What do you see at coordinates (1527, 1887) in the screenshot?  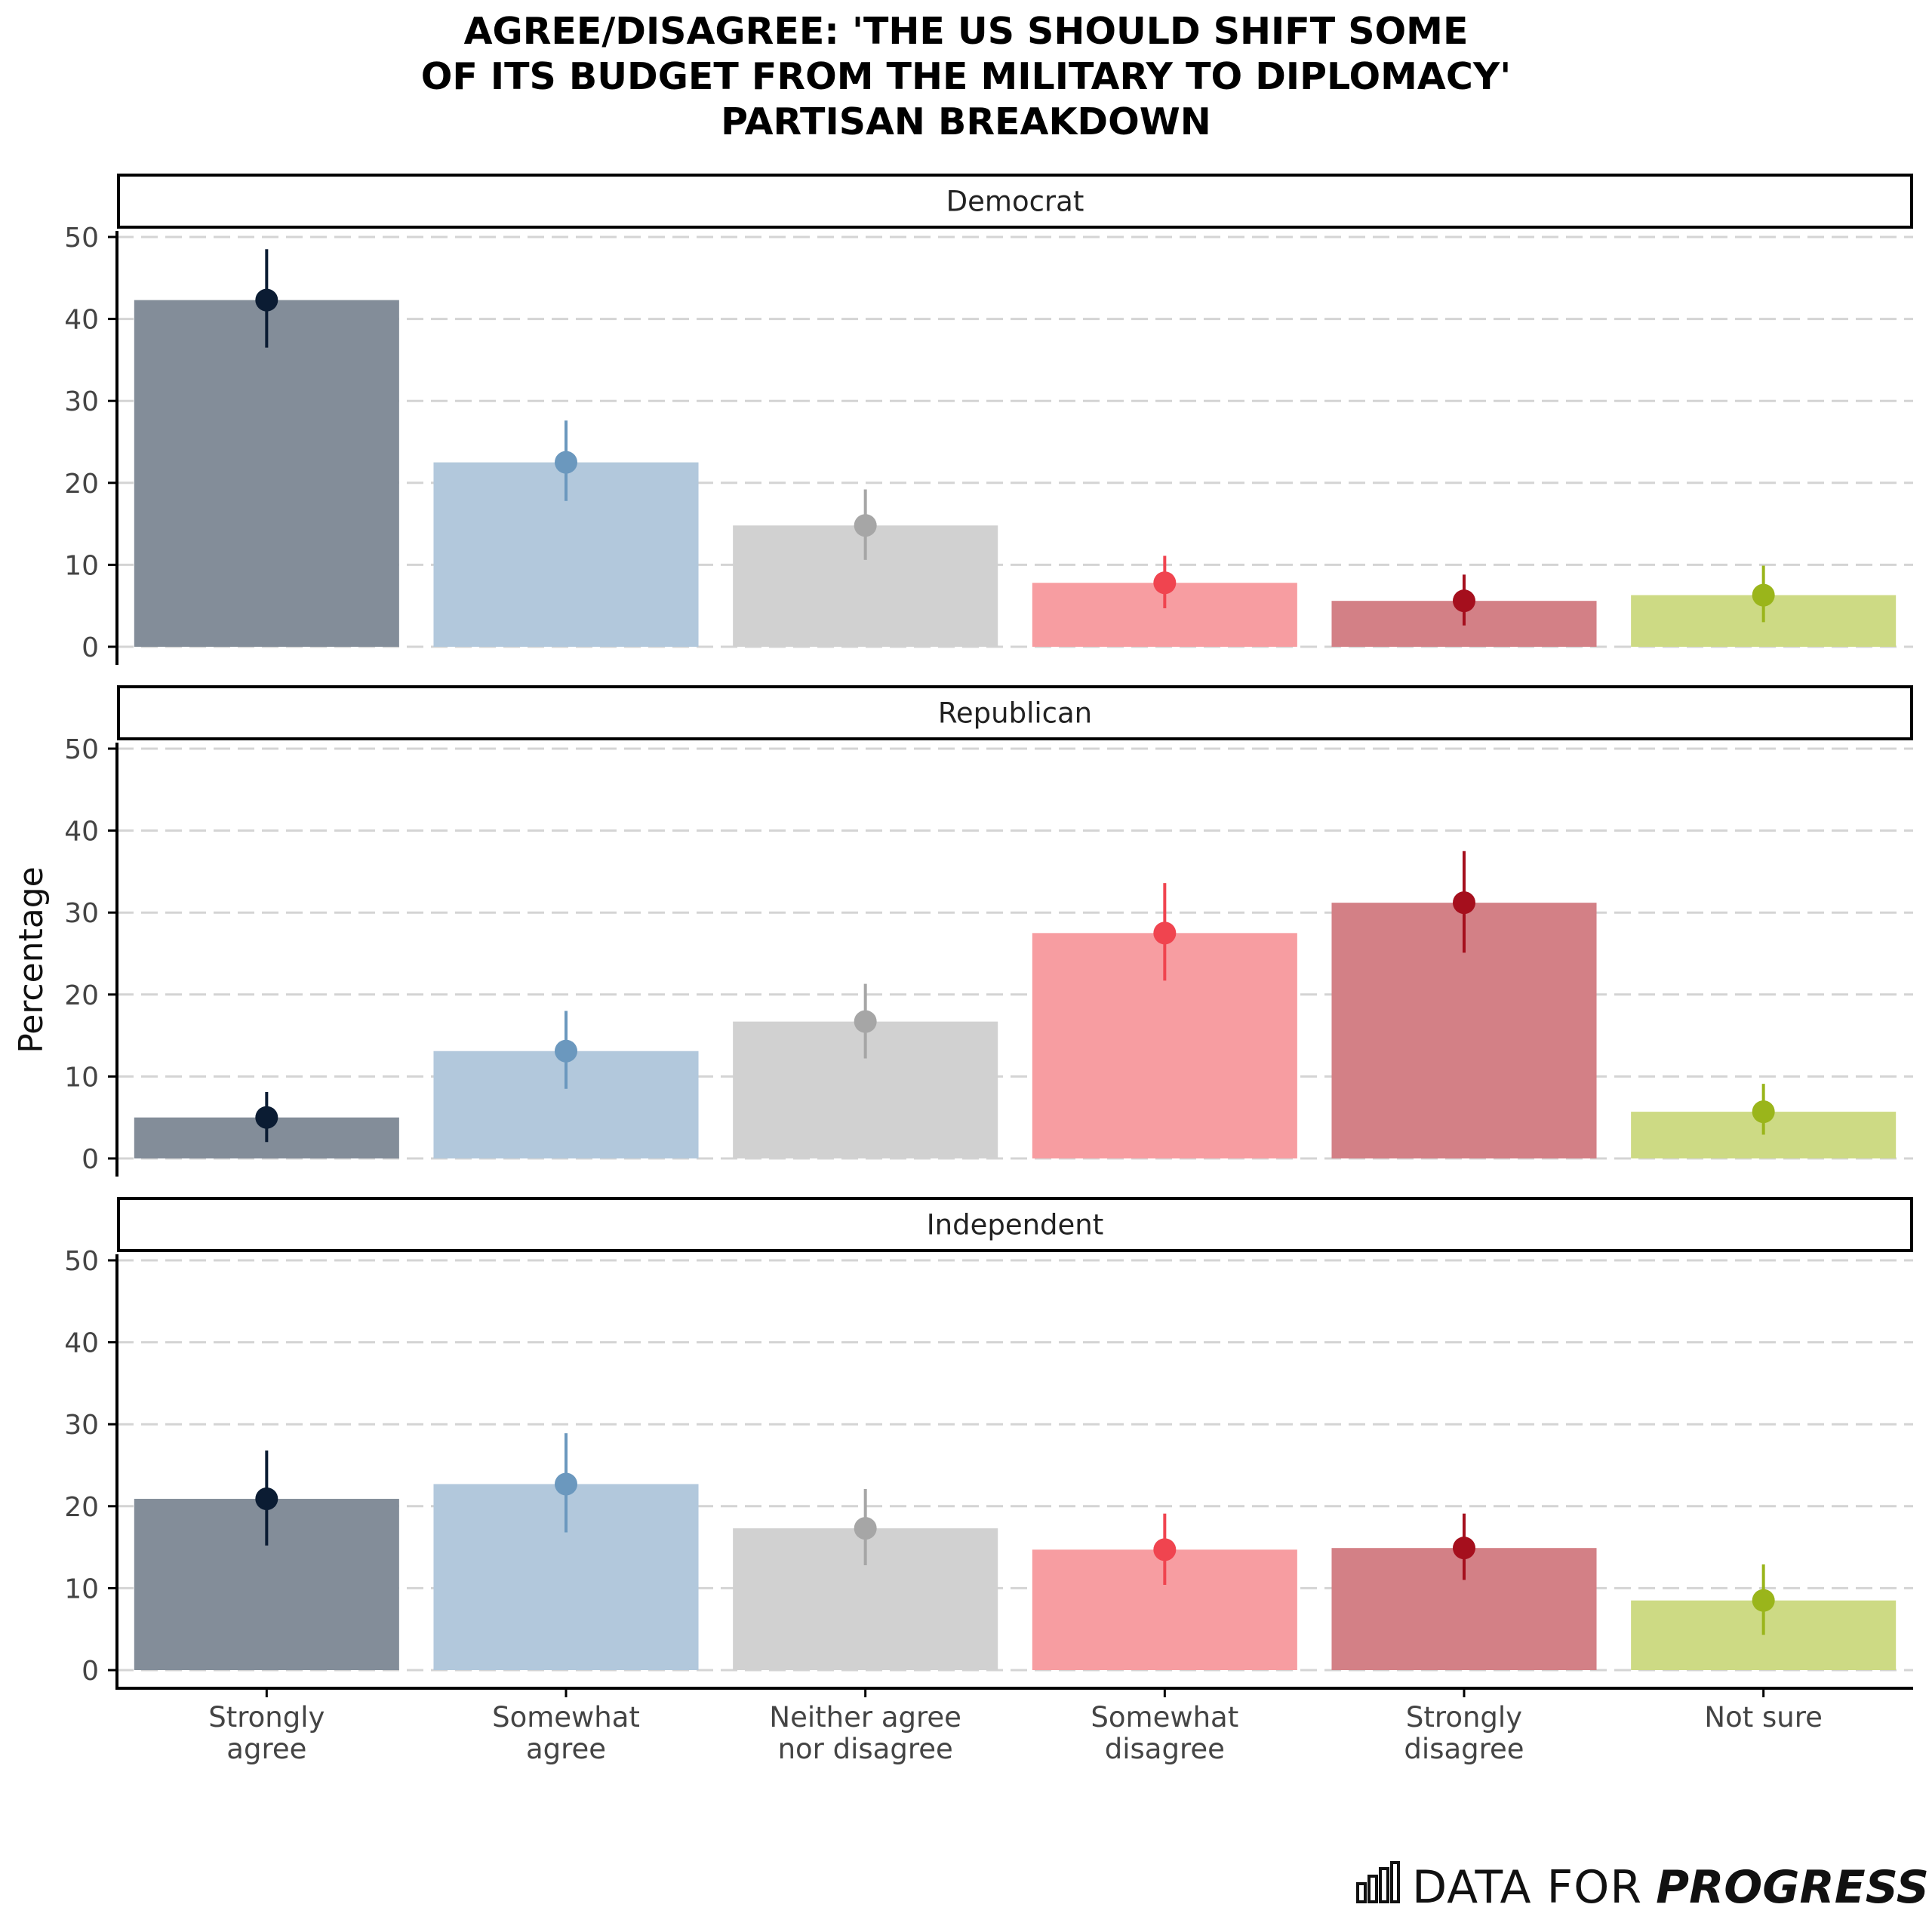 I see `brand-text-light: DATA FOR` at bounding box center [1527, 1887].